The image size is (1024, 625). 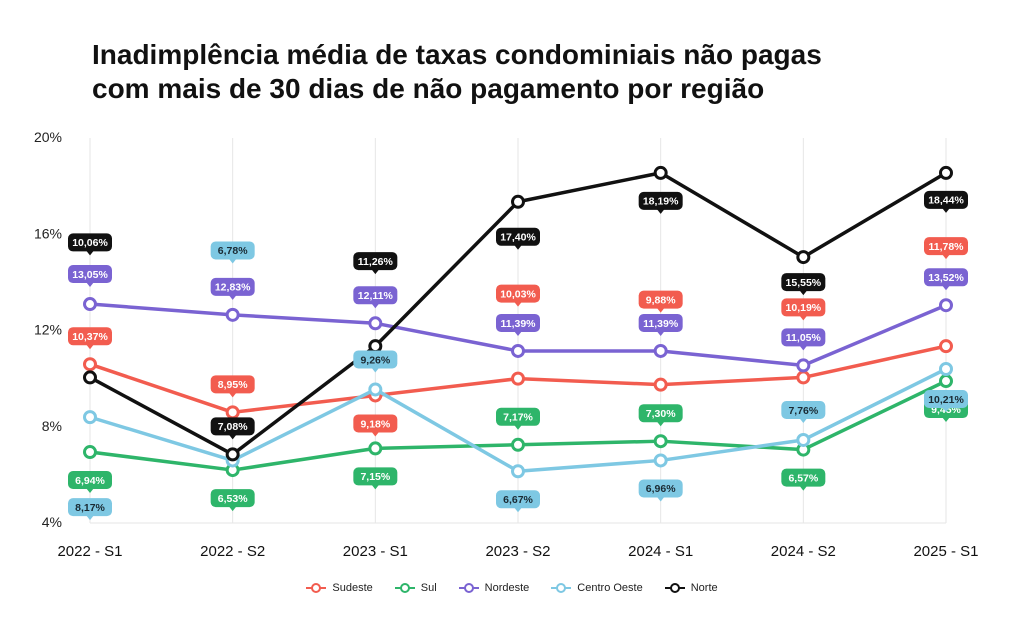 I want to click on y-tick-label: 20%, so click(x=48, y=137).